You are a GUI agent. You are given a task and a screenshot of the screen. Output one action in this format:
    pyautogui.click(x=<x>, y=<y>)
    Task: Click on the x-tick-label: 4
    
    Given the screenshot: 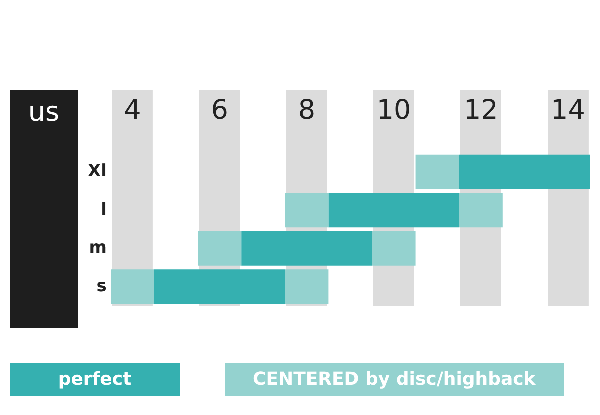 What is the action you would take?
    pyautogui.click(x=133, y=110)
    